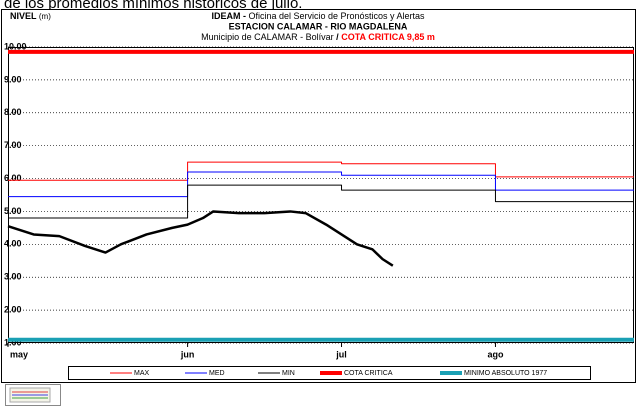 The height and width of the screenshot is (406, 637). What do you see at coordinates (13, 309) in the screenshot?
I see `y-tick-label: 2.00` at bounding box center [13, 309].